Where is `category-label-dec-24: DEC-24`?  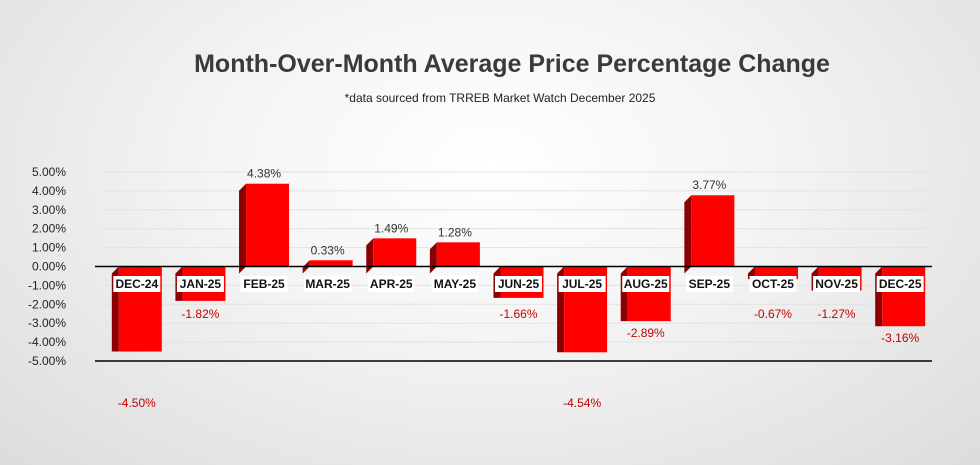 category-label-dec-24: DEC-24 is located at coordinates (137, 284).